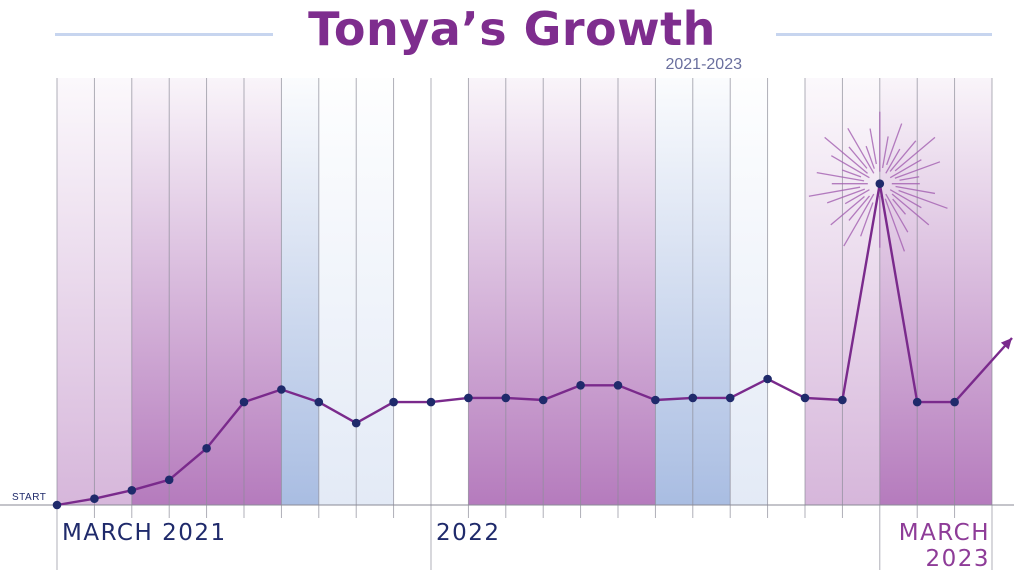  What do you see at coordinates (337, 291) in the screenshot?
I see `band-oct-2021` at bounding box center [337, 291].